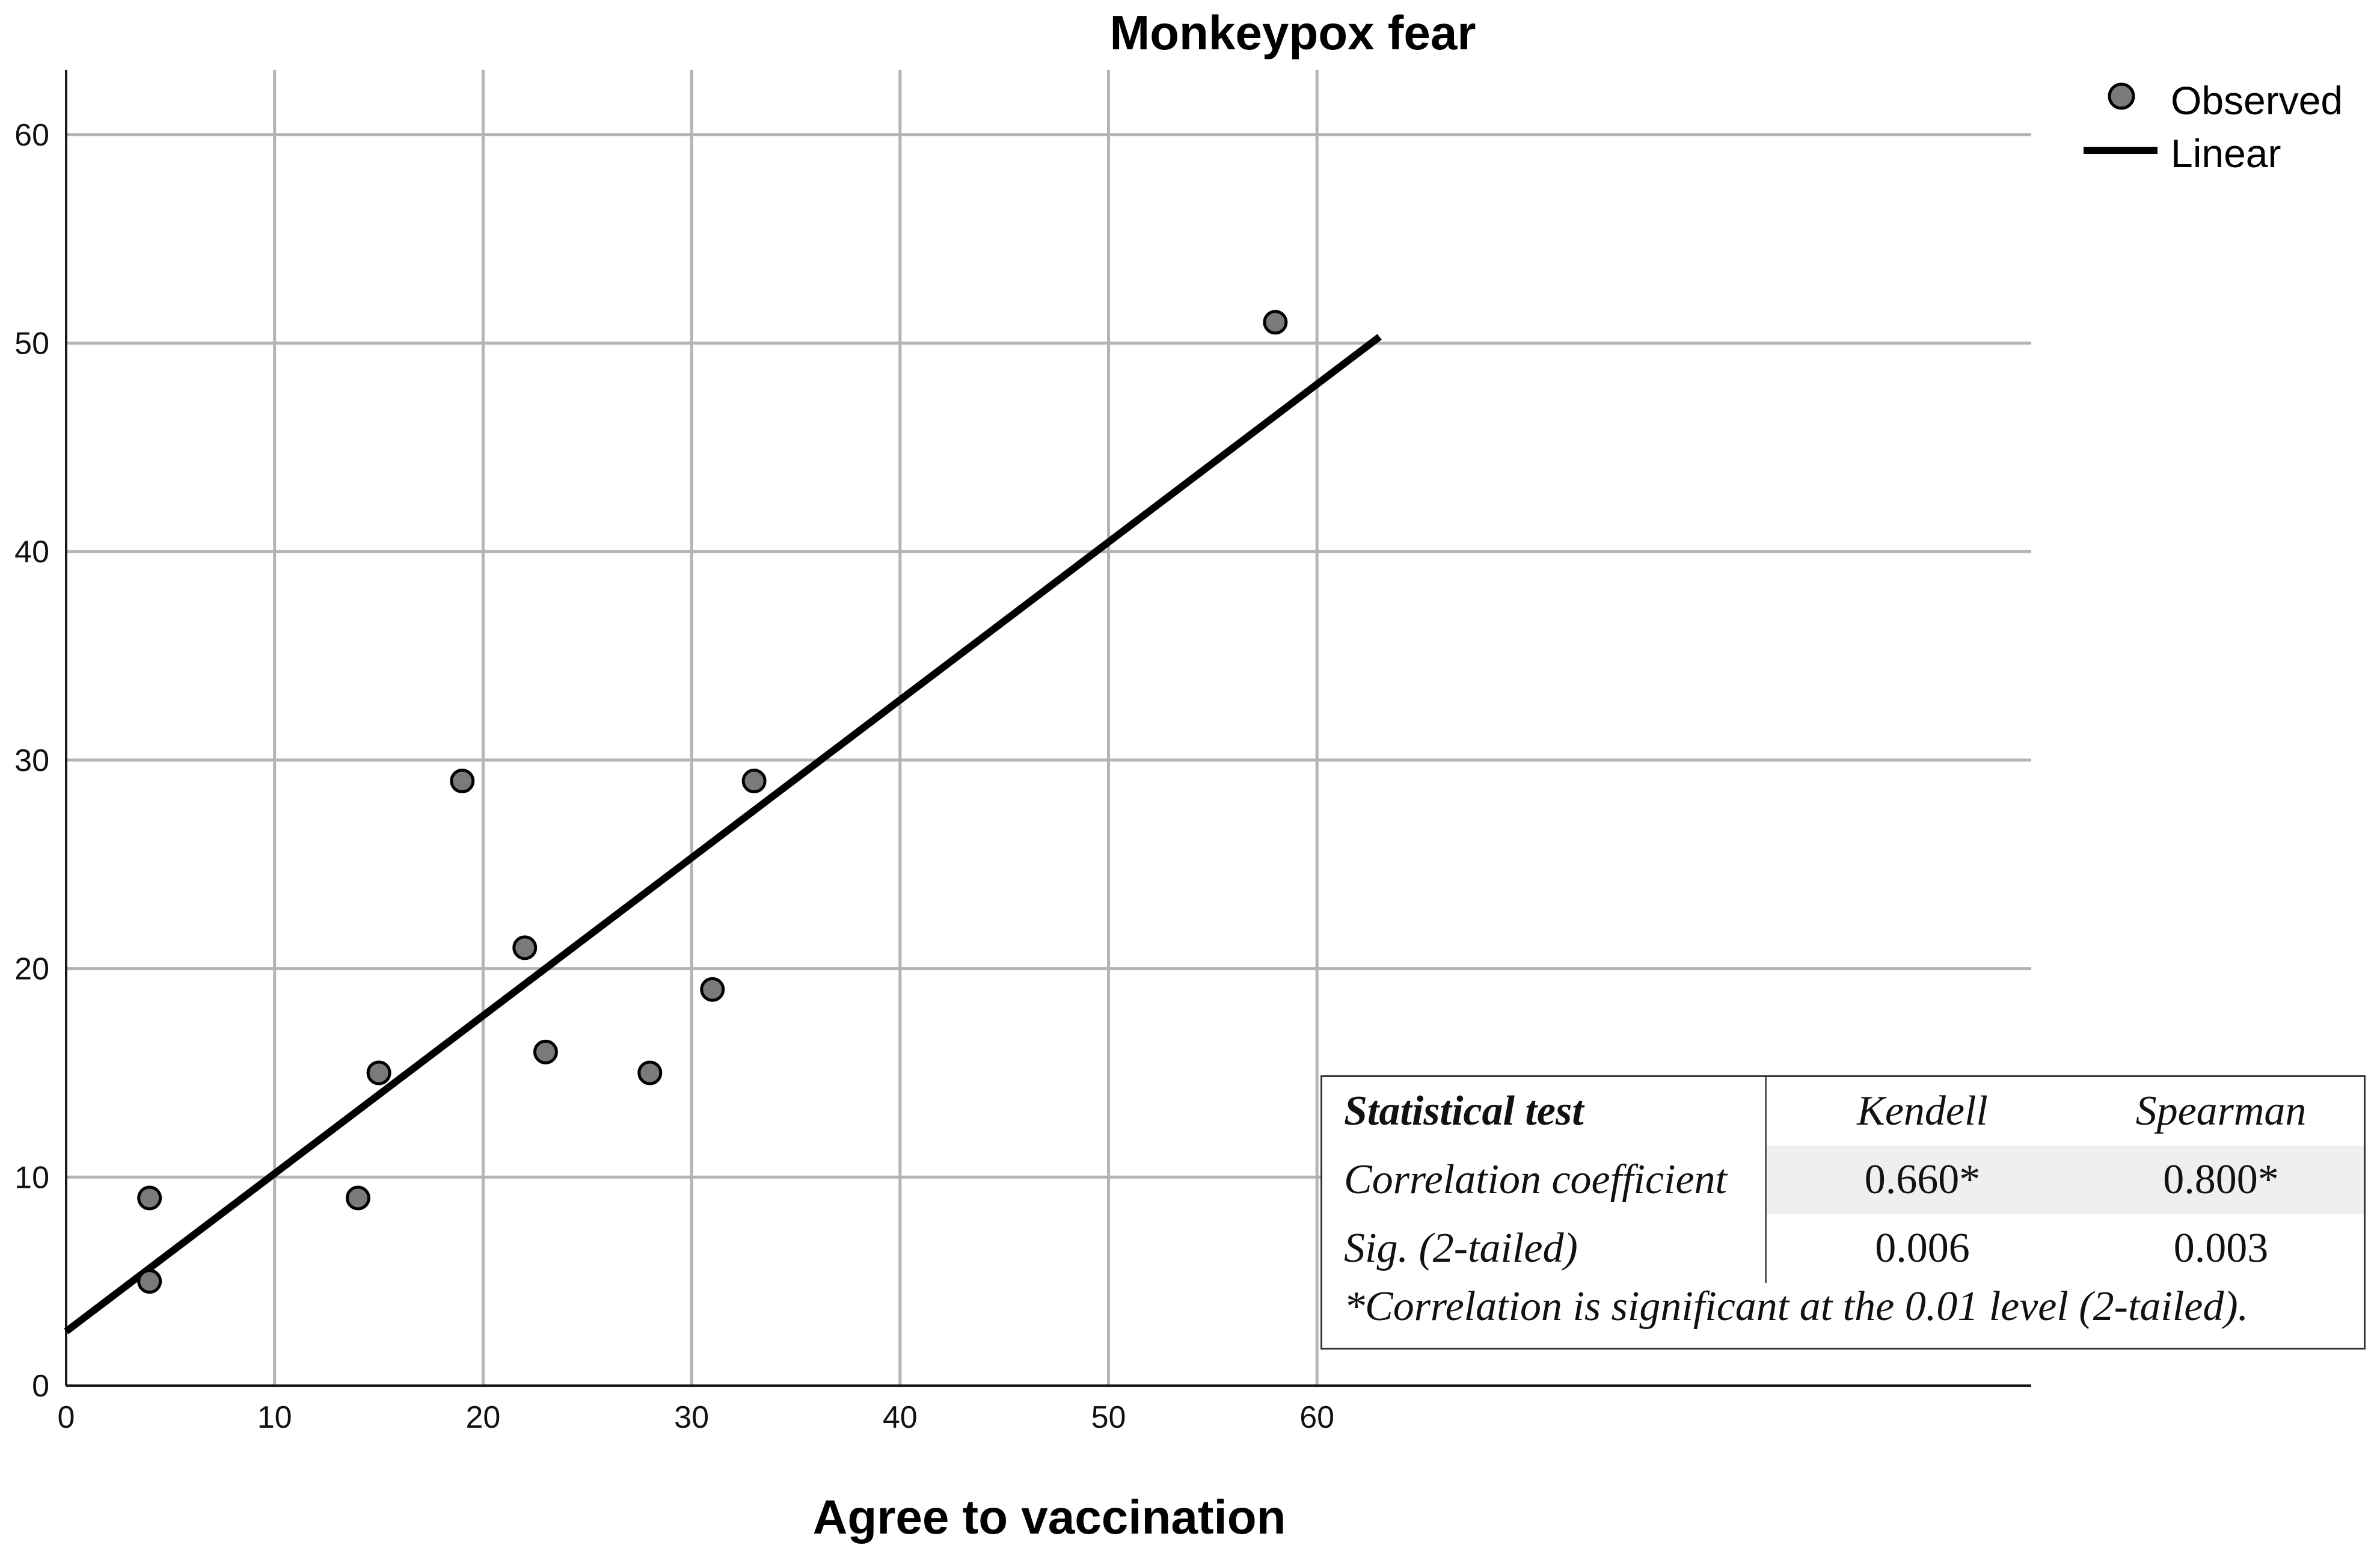 The width and height of the screenshot is (2380, 1548). Describe the element at coordinates (274, 1417) in the screenshot. I see `x-tick-label: 10` at that location.